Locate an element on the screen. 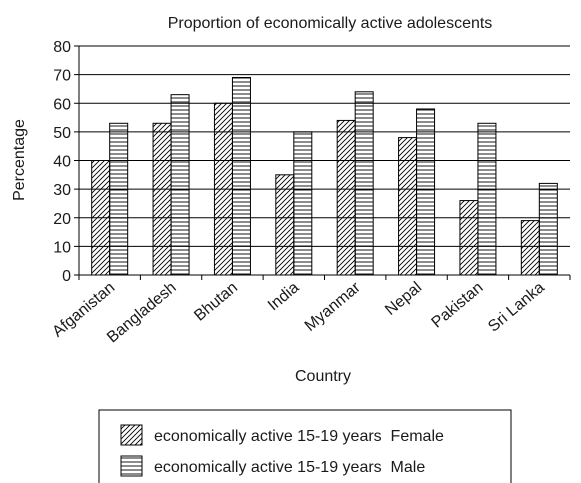  legend-box is located at coordinates (305, 446).